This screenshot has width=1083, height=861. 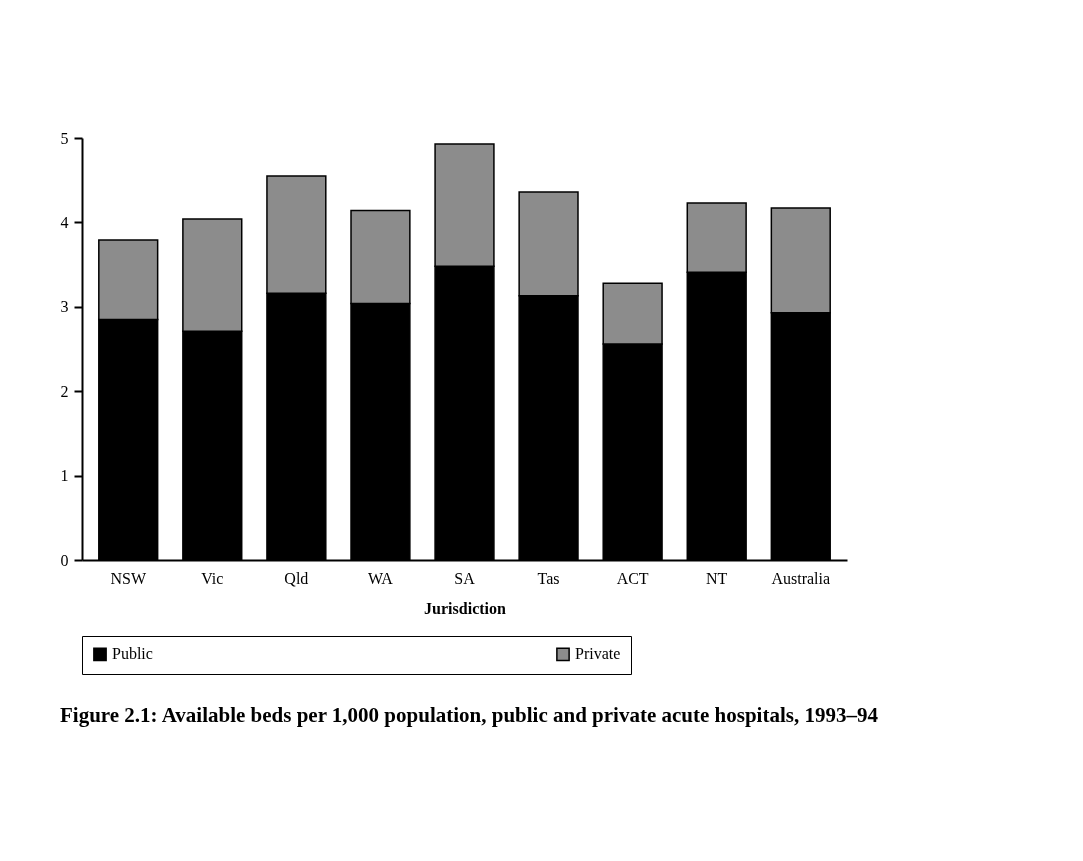 What do you see at coordinates (465, 578) in the screenshot?
I see `x-tick-label: SA` at bounding box center [465, 578].